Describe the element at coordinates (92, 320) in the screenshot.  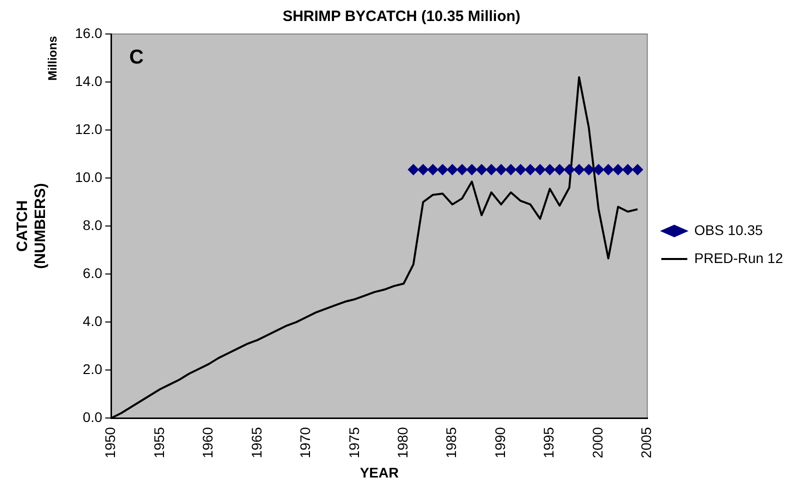
I see `y-tick-label: 4.0` at that location.